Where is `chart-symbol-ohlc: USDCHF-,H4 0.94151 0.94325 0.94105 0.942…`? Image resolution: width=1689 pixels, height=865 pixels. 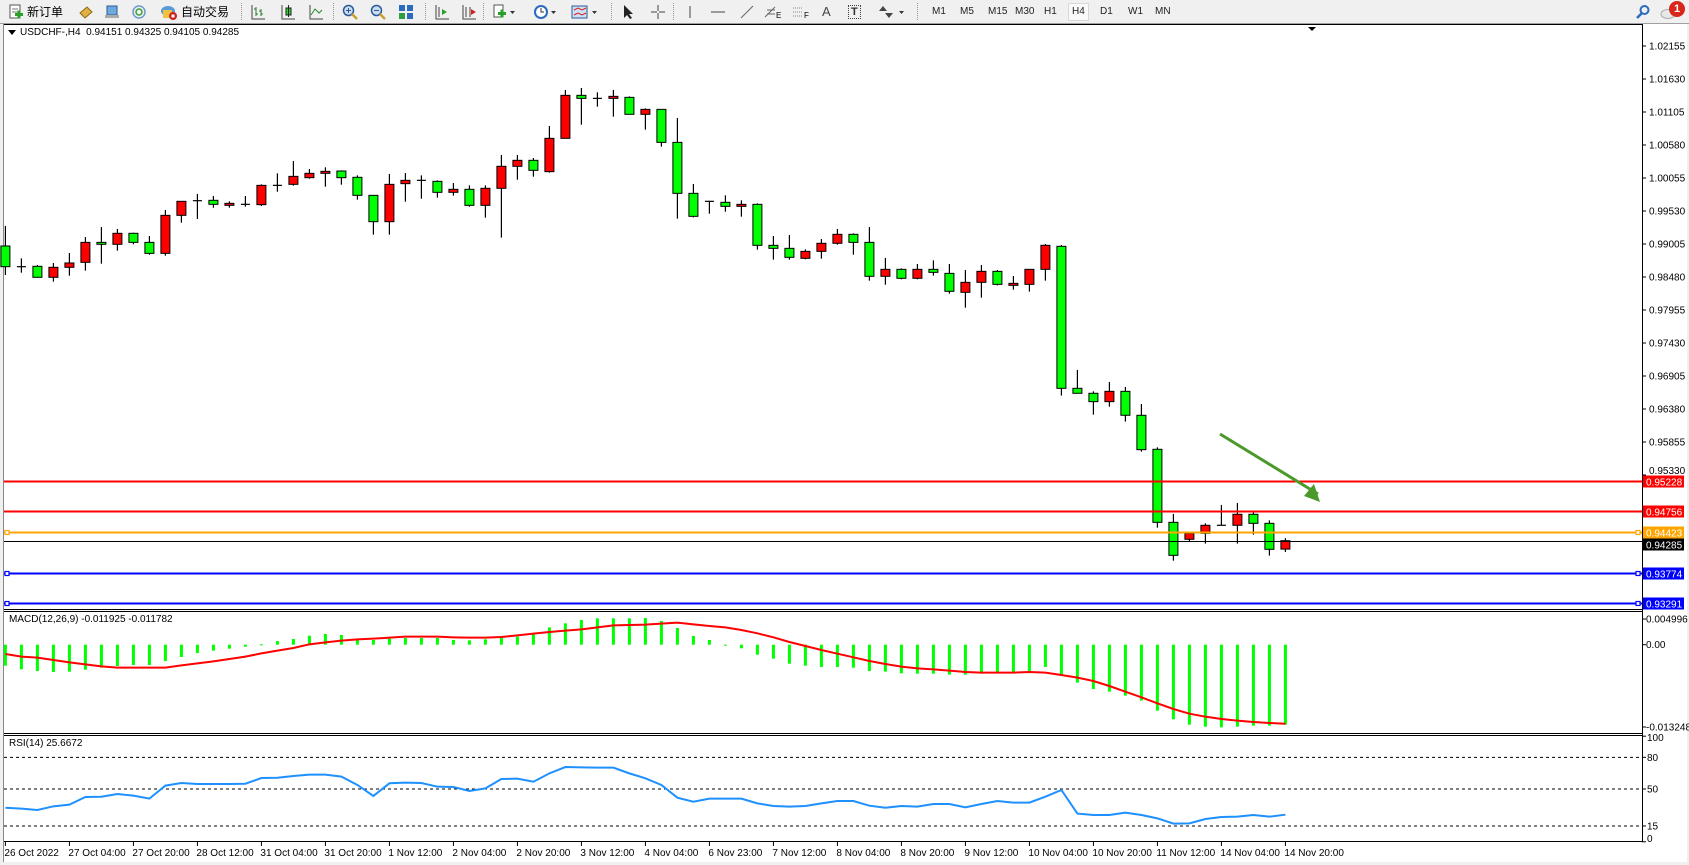 chart-symbol-ohlc: USDCHF-,H4 0.94151 0.94325 0.94105 0.942… is located at coordinates (130, 32).